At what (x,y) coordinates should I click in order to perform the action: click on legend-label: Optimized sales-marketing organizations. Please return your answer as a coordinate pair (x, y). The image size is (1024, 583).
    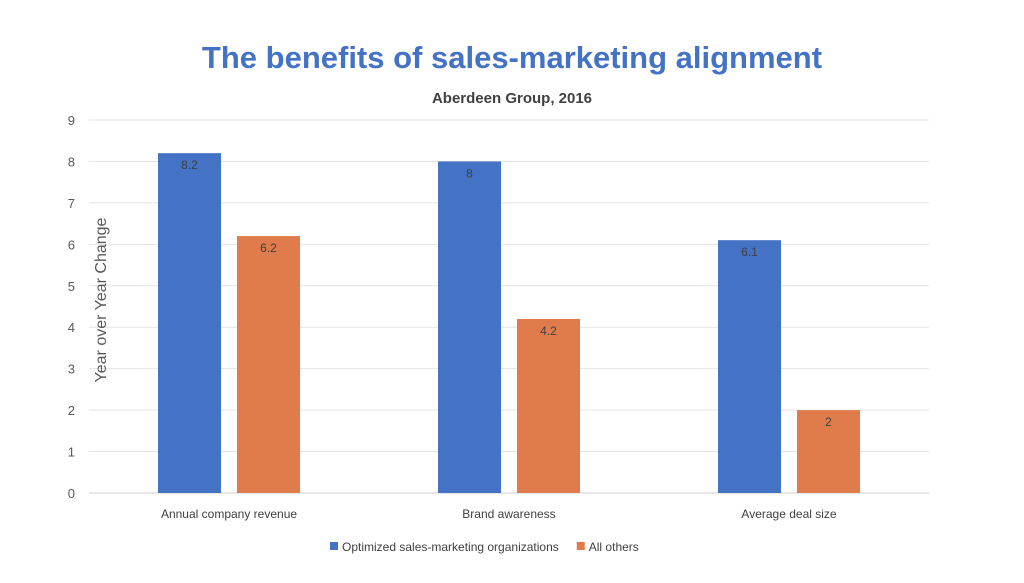
    Looking at the image, I should click on (450, 547).